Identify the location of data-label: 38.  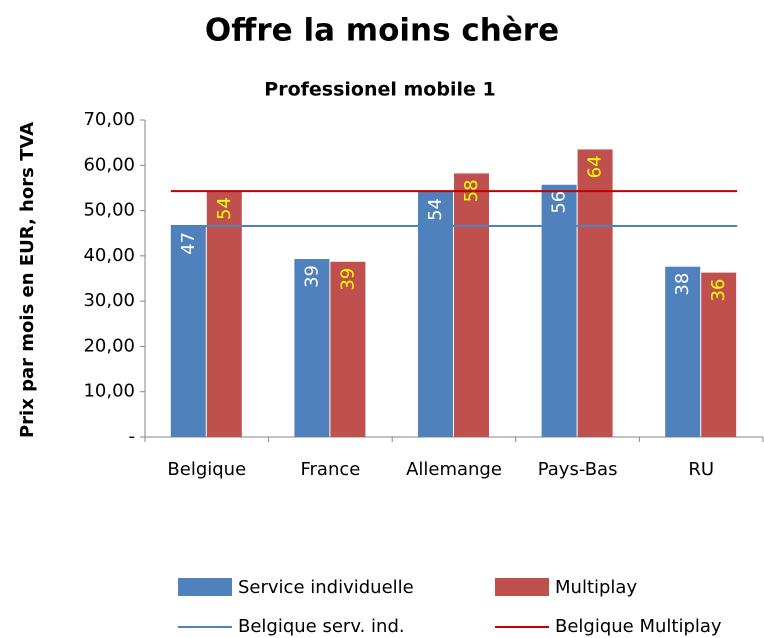
(682, 284).